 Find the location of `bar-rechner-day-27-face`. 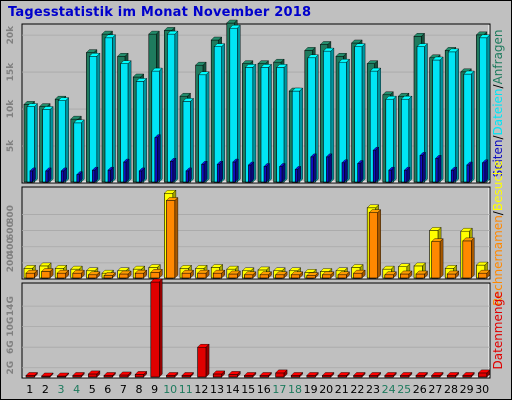

bar-rechner-day-27-face is located at coordinates (436, 260).